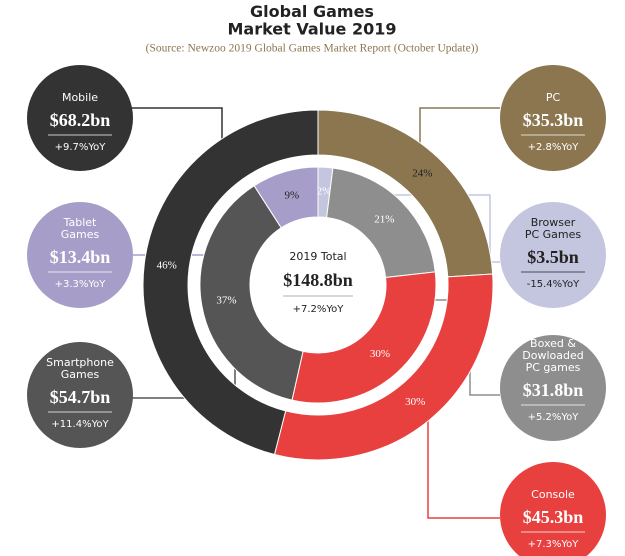 The height and width of the screenshot is (556, 625). I want to click on percent-label: 46%, so click(167, 265).